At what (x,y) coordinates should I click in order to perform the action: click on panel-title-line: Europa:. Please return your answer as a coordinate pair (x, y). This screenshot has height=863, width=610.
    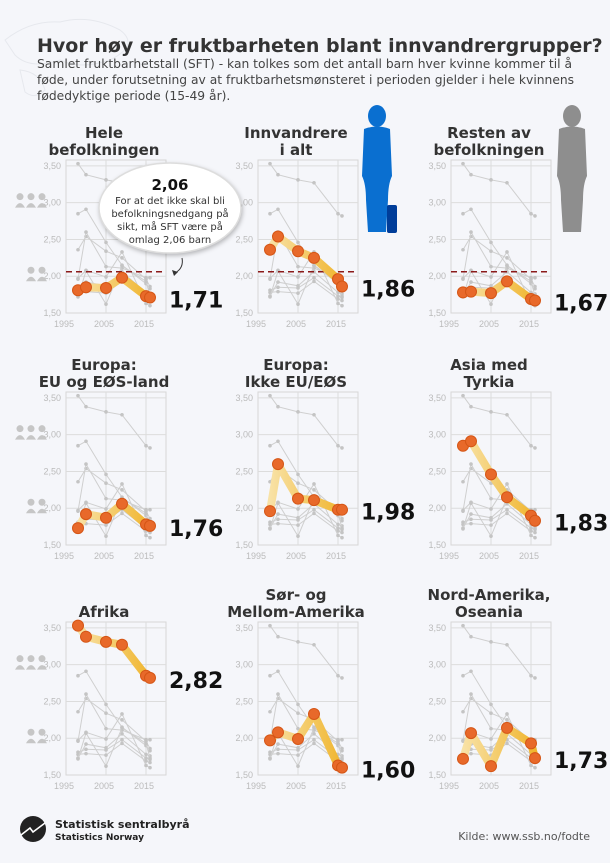
    Looking at the image, I should click on (296, 365).